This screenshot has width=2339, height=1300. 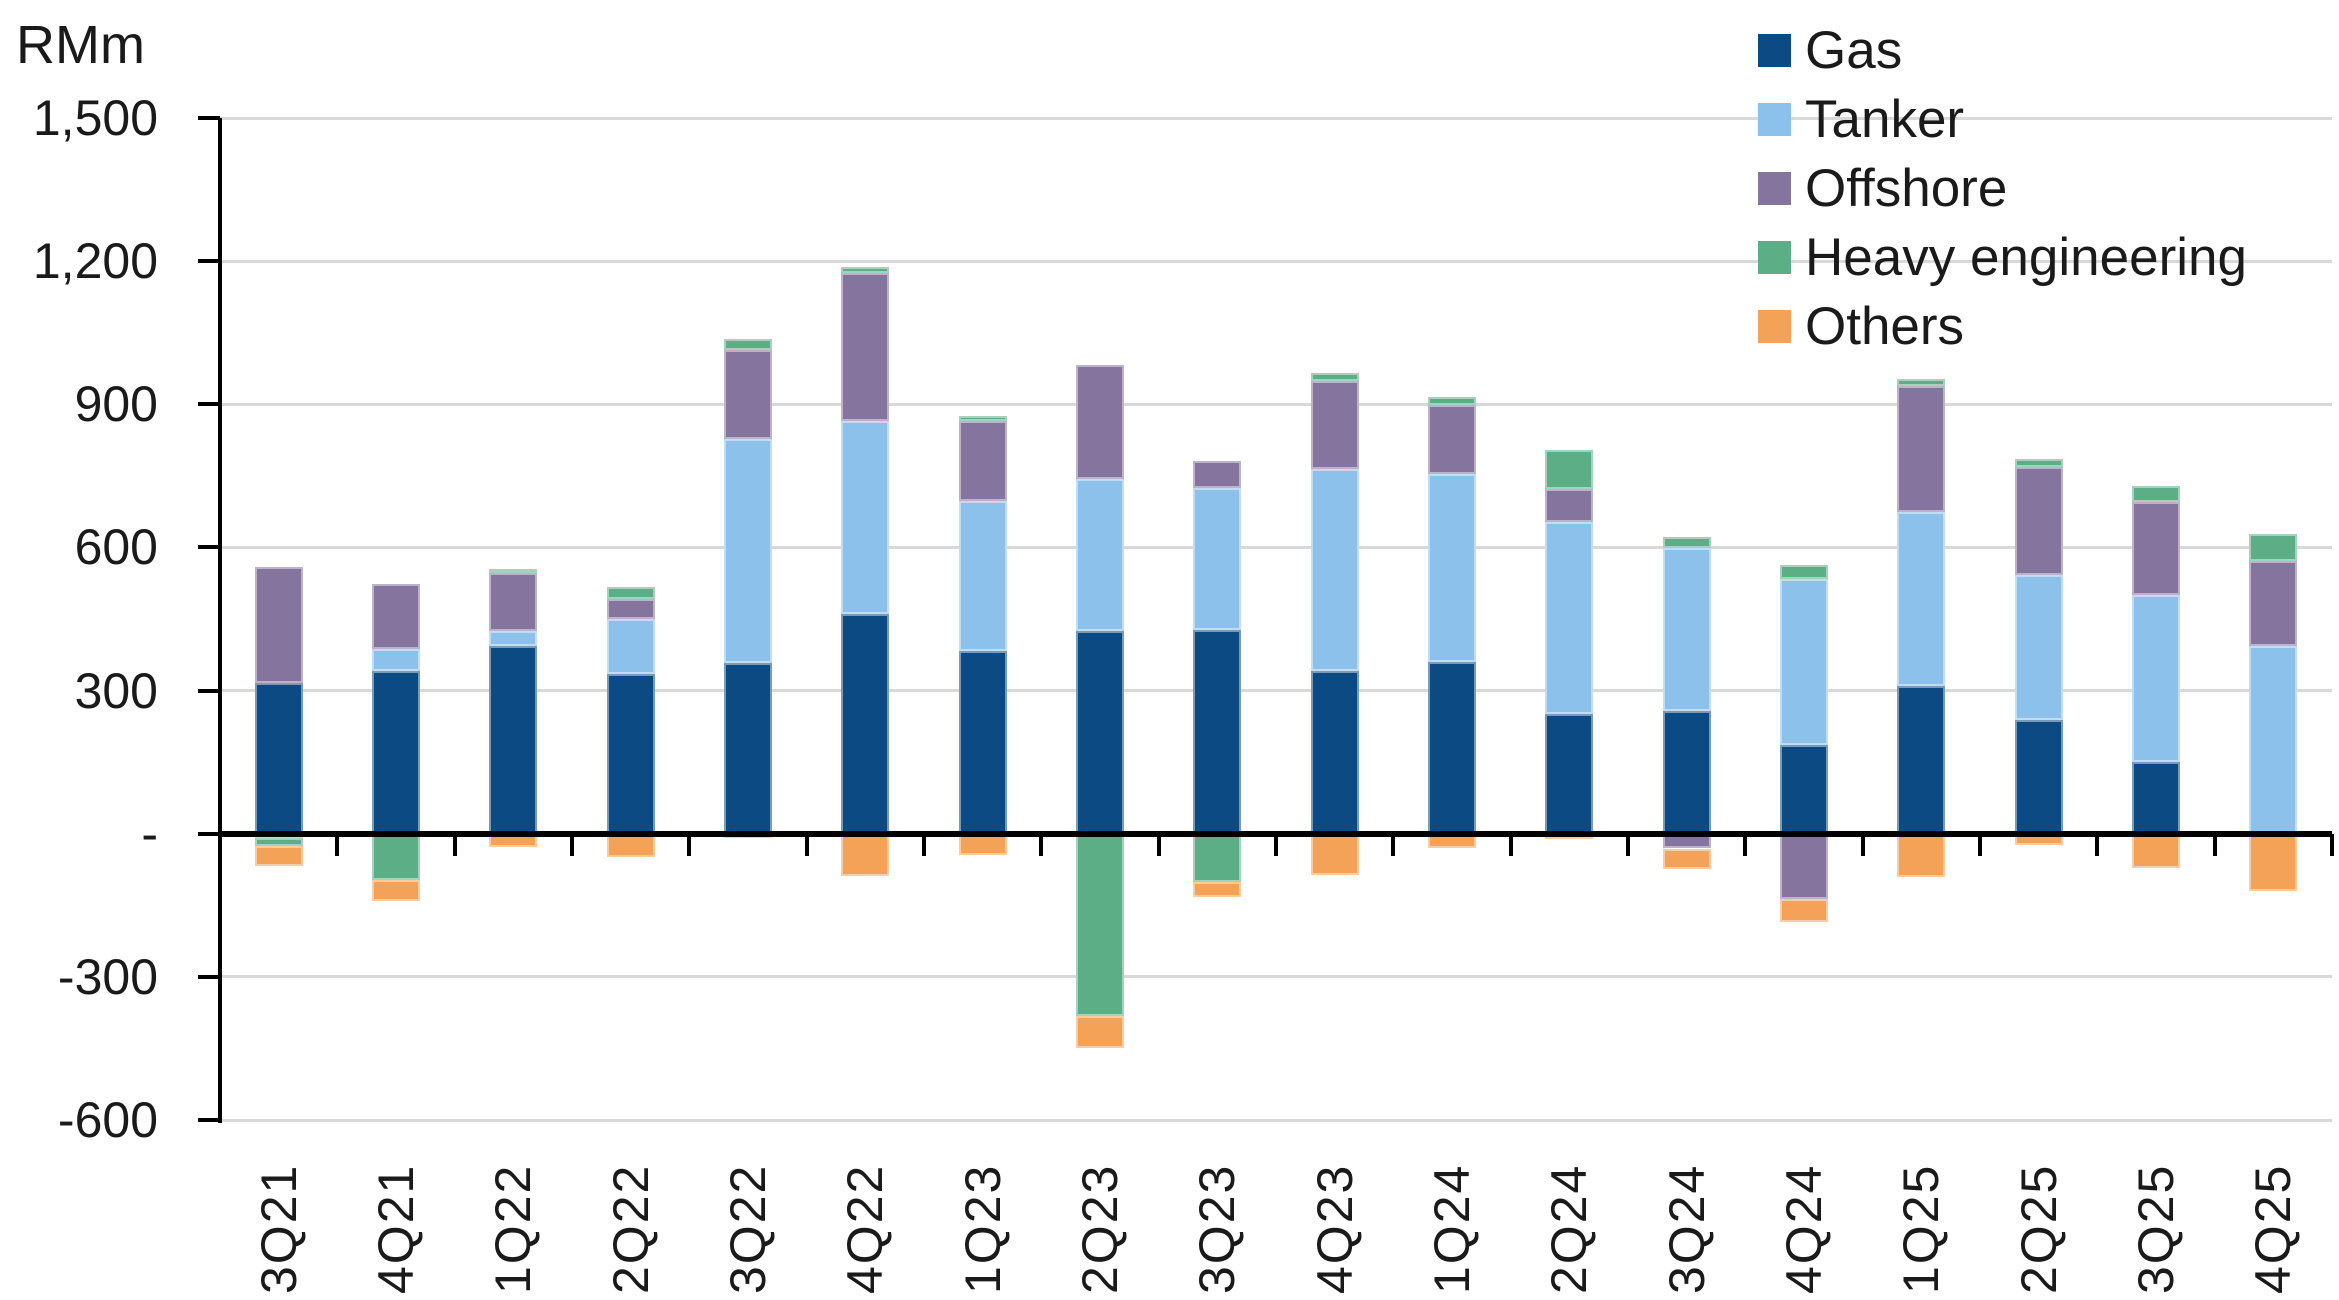 What do you see at coordinates (748, 551) in the screenshot?
I see `bar-segment-3Q22-tanker` at bounding box center [748, 551].